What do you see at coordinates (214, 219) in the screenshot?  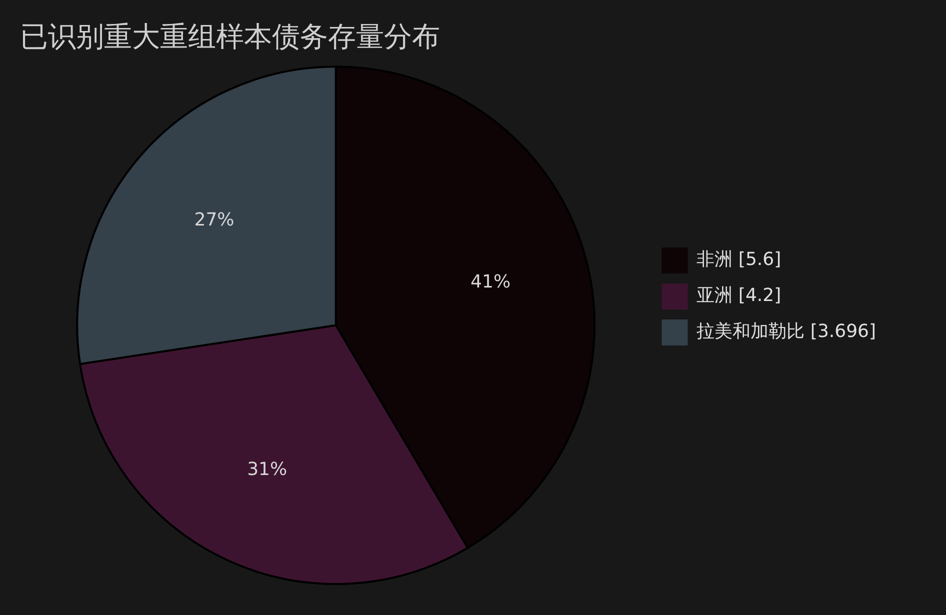 I see `data-label: 27%` at bounding box center [214, 219].